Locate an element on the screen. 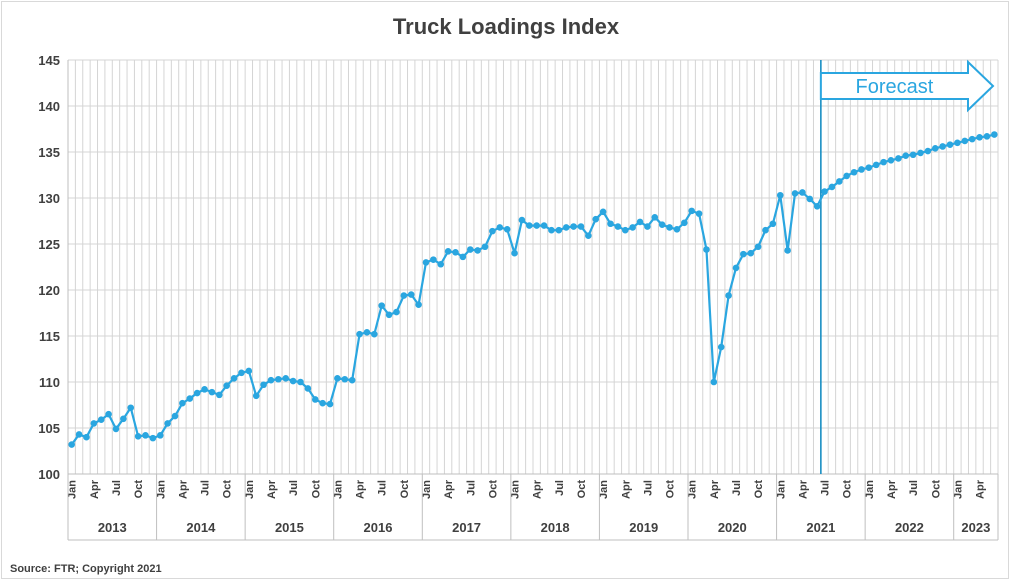 This screenshot has height=582, width=1012. forecast-arrow is located at coordinates (907, 86).